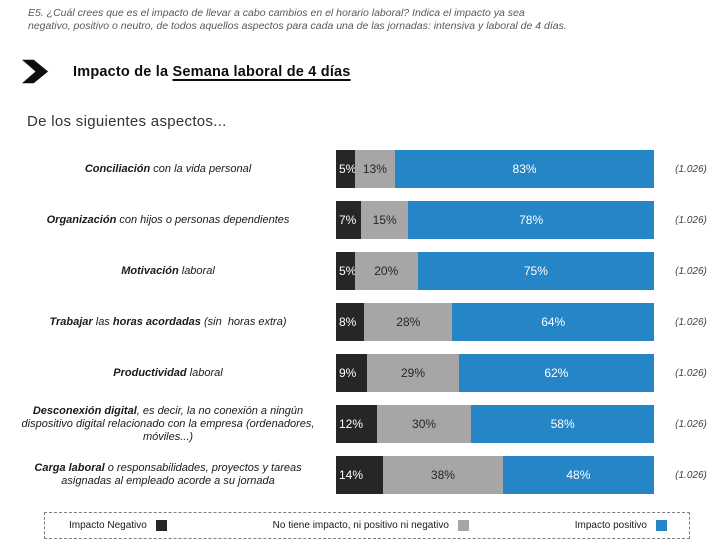 Image resolution: width=724 pixels, height=554 pixels. What do you see at coordinates (349, 220) in the screenshot?
I see `bar-segment-negative: 7%` at bounding box center [349, 220].